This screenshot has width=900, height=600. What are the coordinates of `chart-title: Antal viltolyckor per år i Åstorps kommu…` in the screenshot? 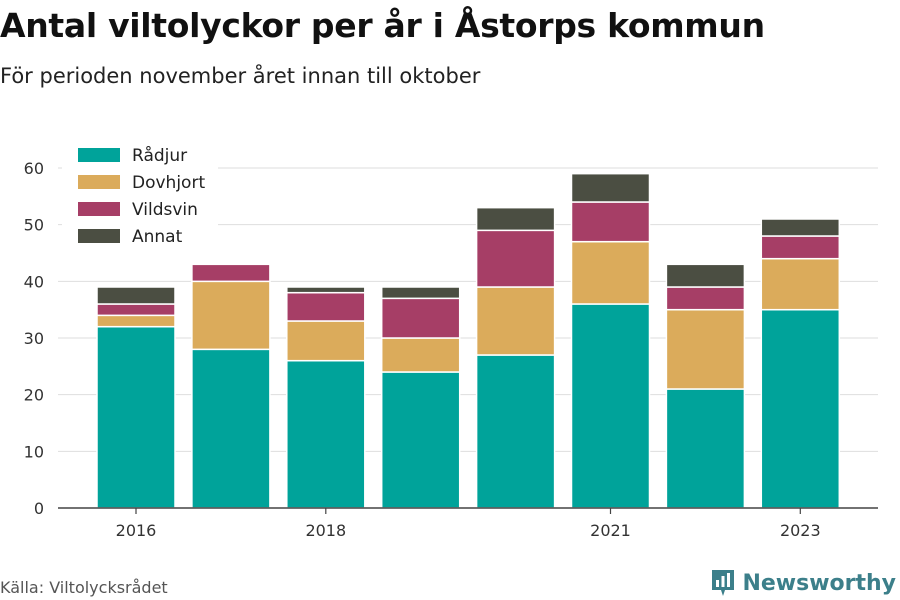 It's located at (382, 25).